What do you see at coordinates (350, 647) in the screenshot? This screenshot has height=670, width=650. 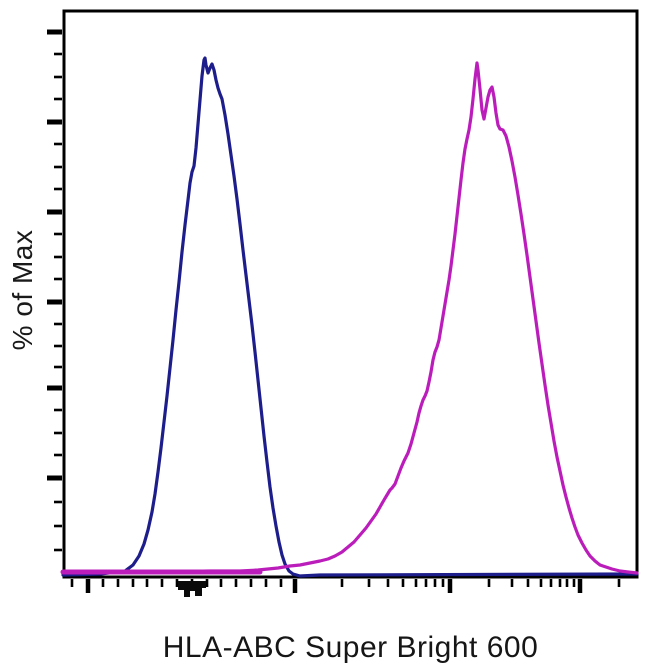 I see `x-axis-label: HLA-ABC Super Bright 600` at bounding box center [350, 647].